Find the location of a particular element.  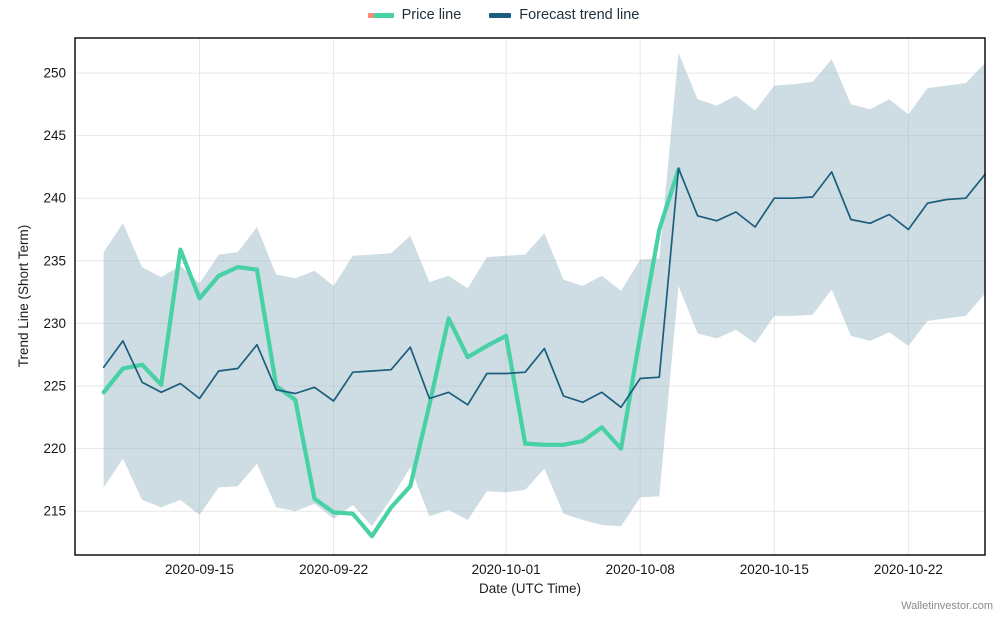

y-tick-label: 220 is located at coordinates (54, 448).